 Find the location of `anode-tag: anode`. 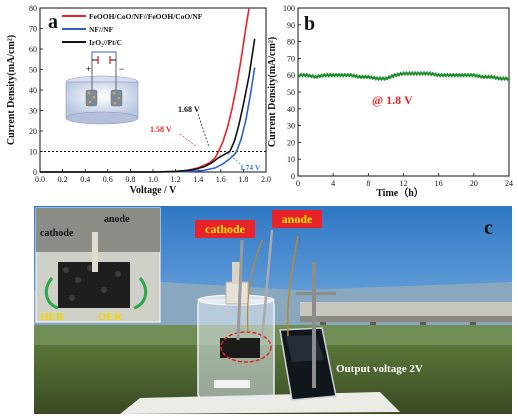

anode-tag: anode is located at coordinates (297, 219).